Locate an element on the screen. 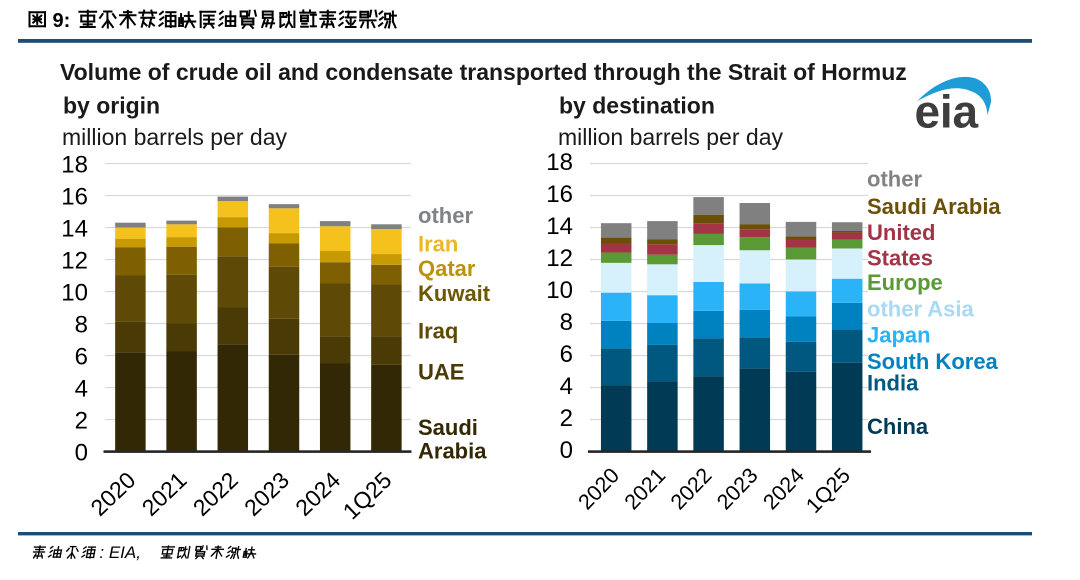 Image resolution: width=1080 pixels, height=580 pixels. svg-text: Iran is located at coordinates (438, 243).